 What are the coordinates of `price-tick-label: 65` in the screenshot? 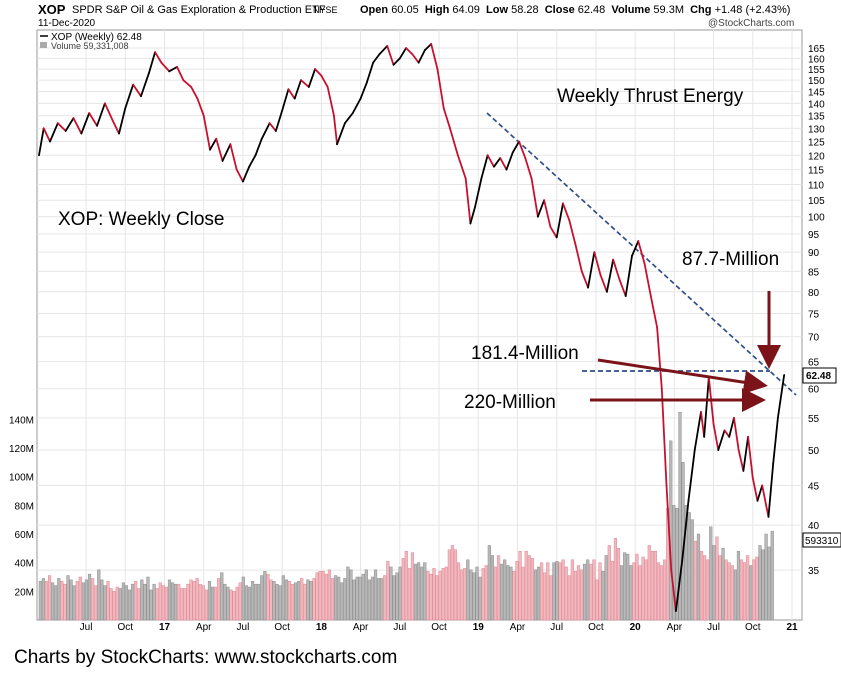 It's located at (814, 363).